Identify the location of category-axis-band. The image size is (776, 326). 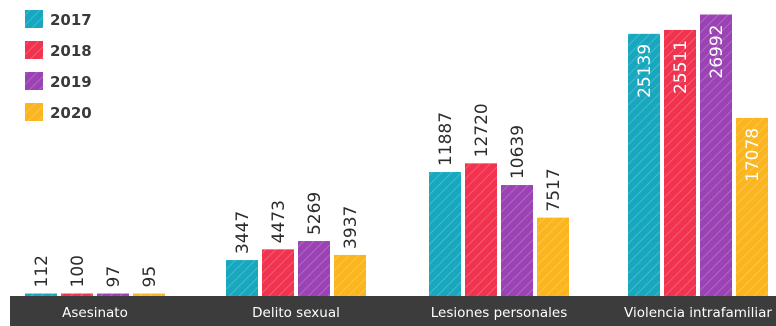
(393, 311).